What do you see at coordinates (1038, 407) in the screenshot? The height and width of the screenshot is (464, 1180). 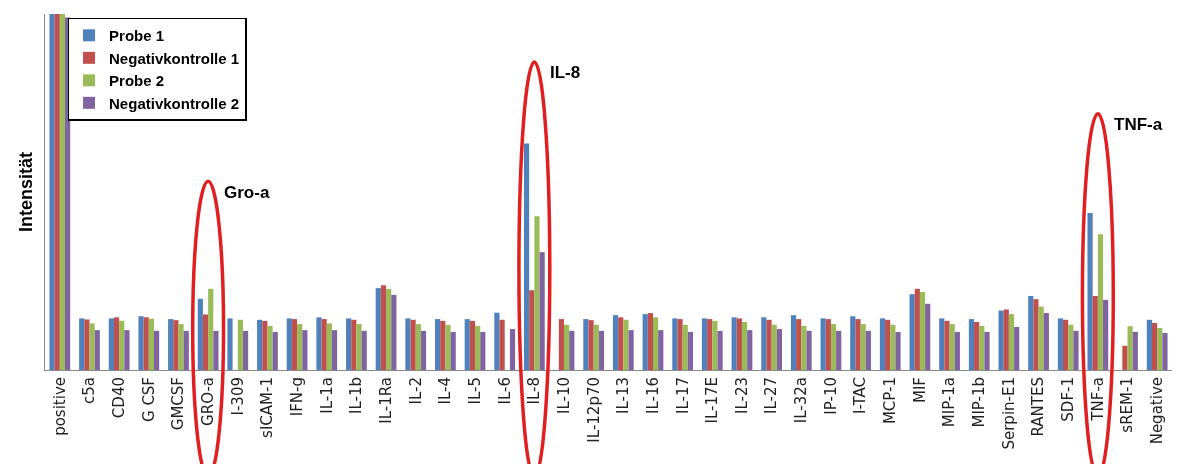 I see `x-tick-label: RANTES` at bounding box center [1038, 407].